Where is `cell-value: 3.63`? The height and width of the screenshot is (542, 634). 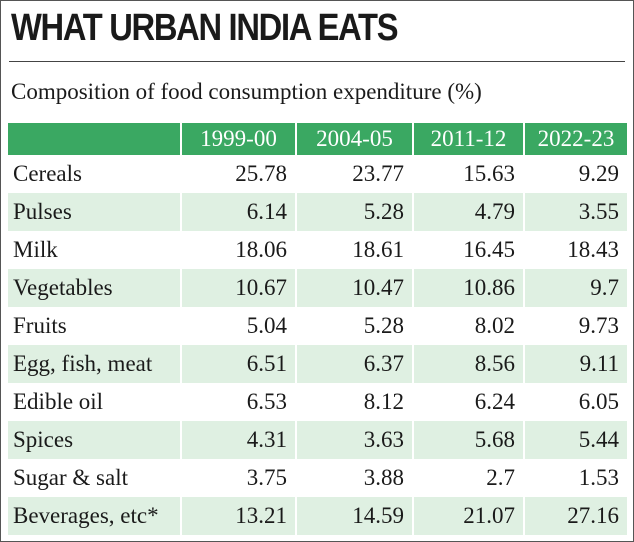 cell-value: 3.63 is located at coordinates (354, 440).